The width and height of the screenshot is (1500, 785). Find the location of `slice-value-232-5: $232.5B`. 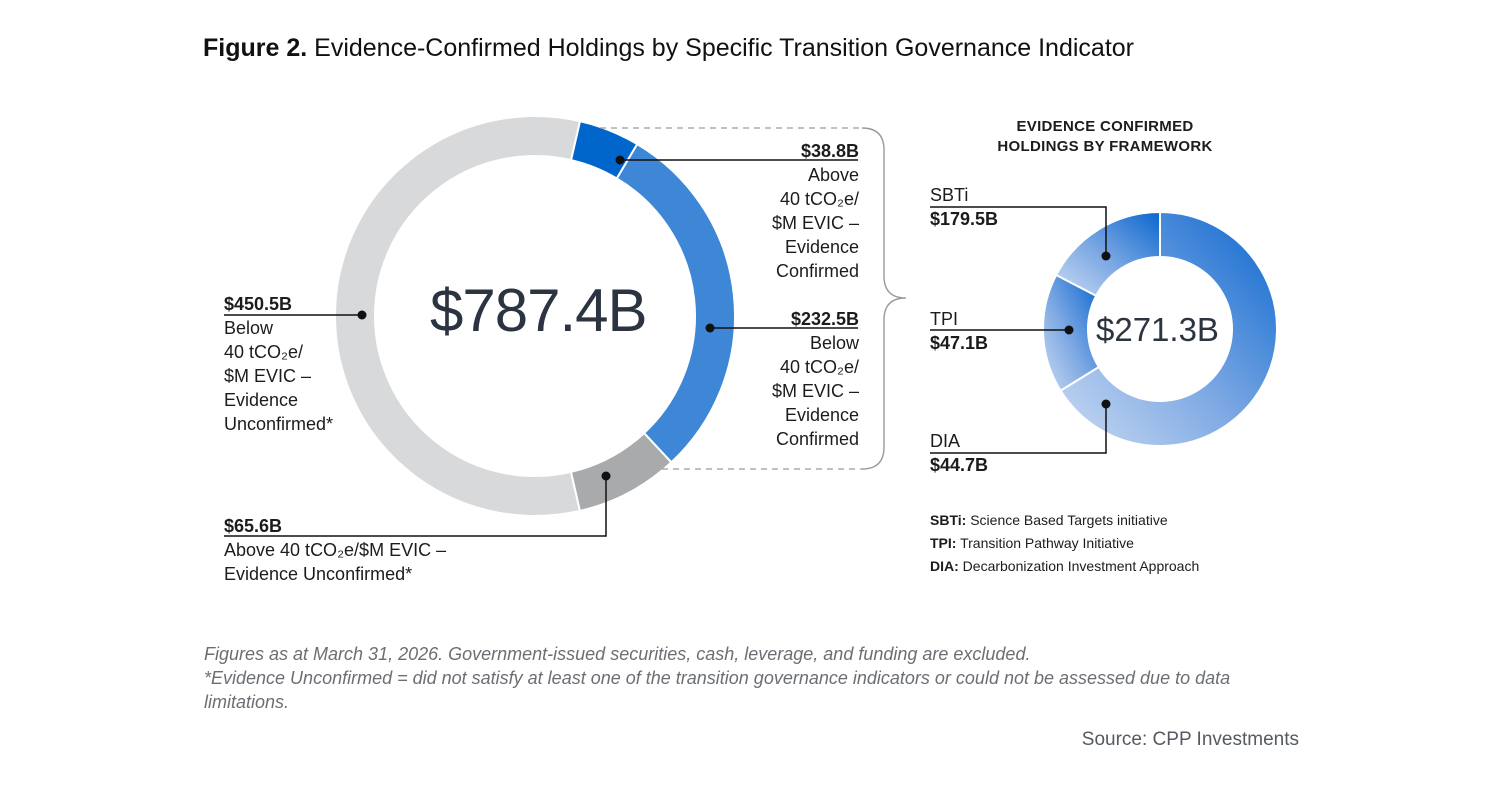

slice-value-232-5: $232.5B is located at coordinates (824, 319).